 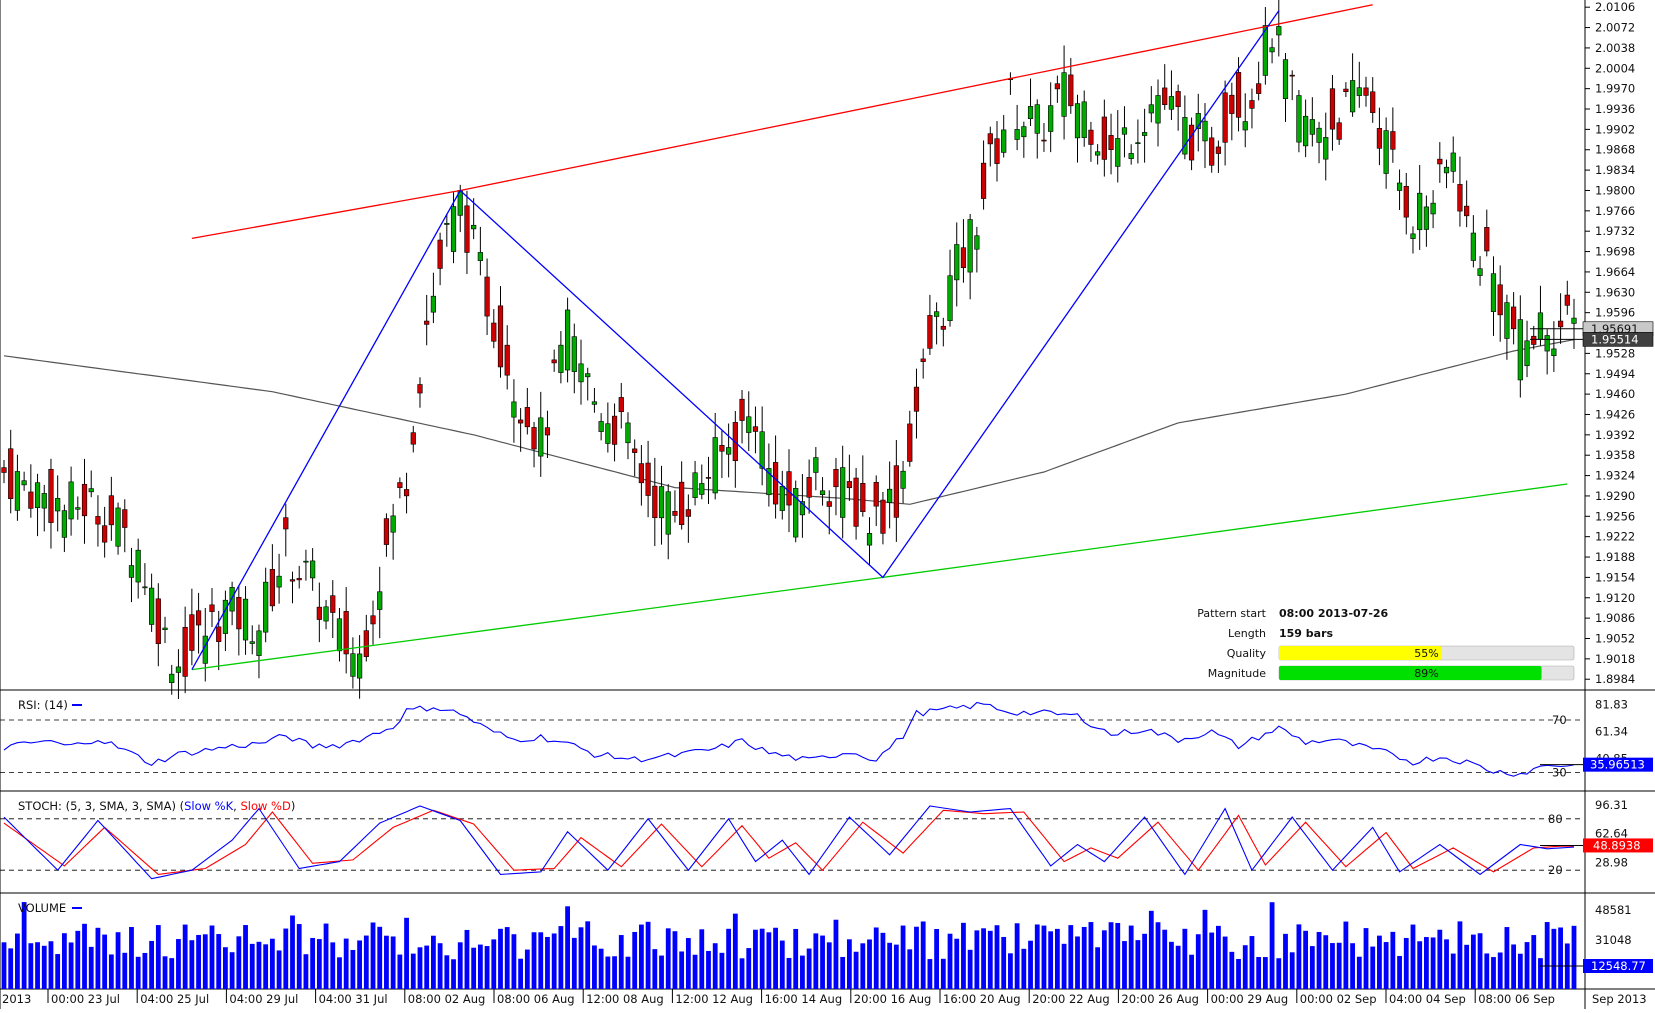 I want to click on meter-label: Quality, so click(x=1247, y=653).